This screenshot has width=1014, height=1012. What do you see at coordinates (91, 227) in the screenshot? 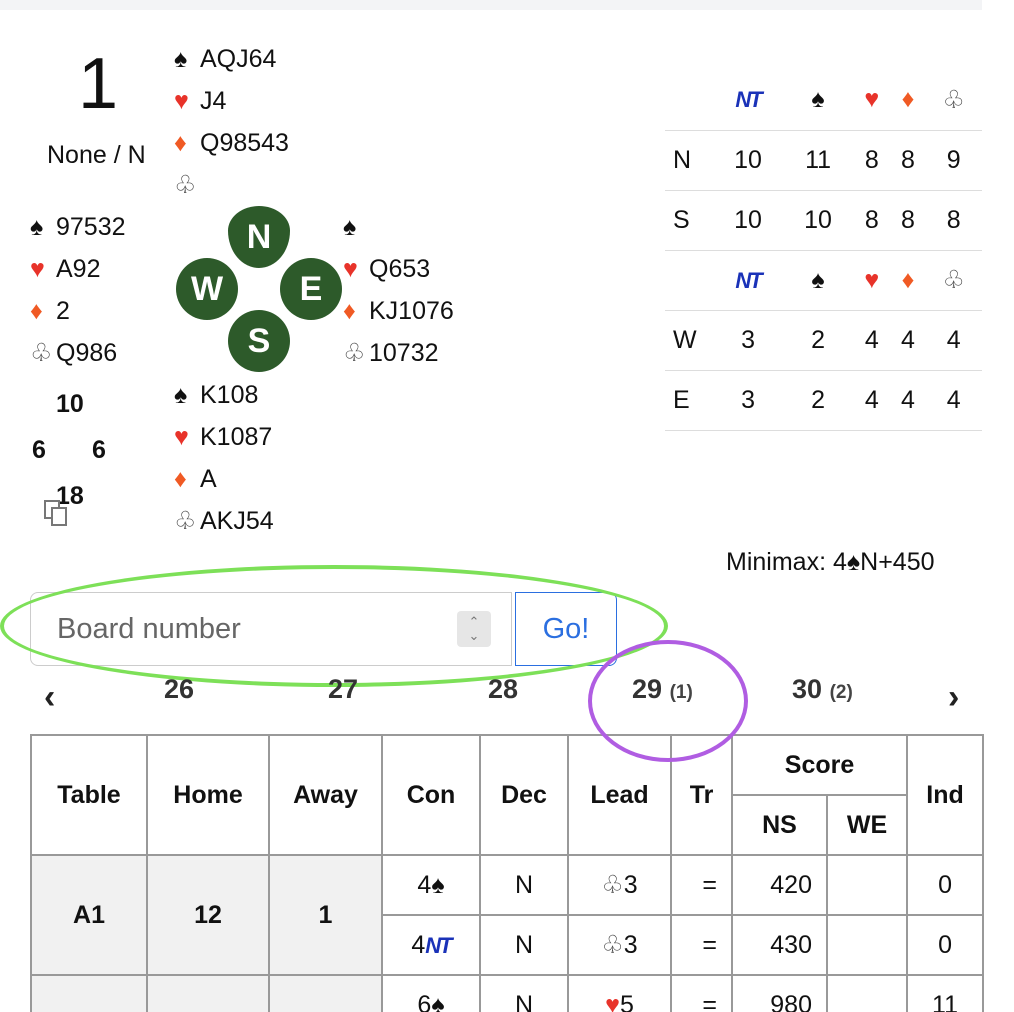
I see `west-spades: 97532` at bounding box center [91, 227].